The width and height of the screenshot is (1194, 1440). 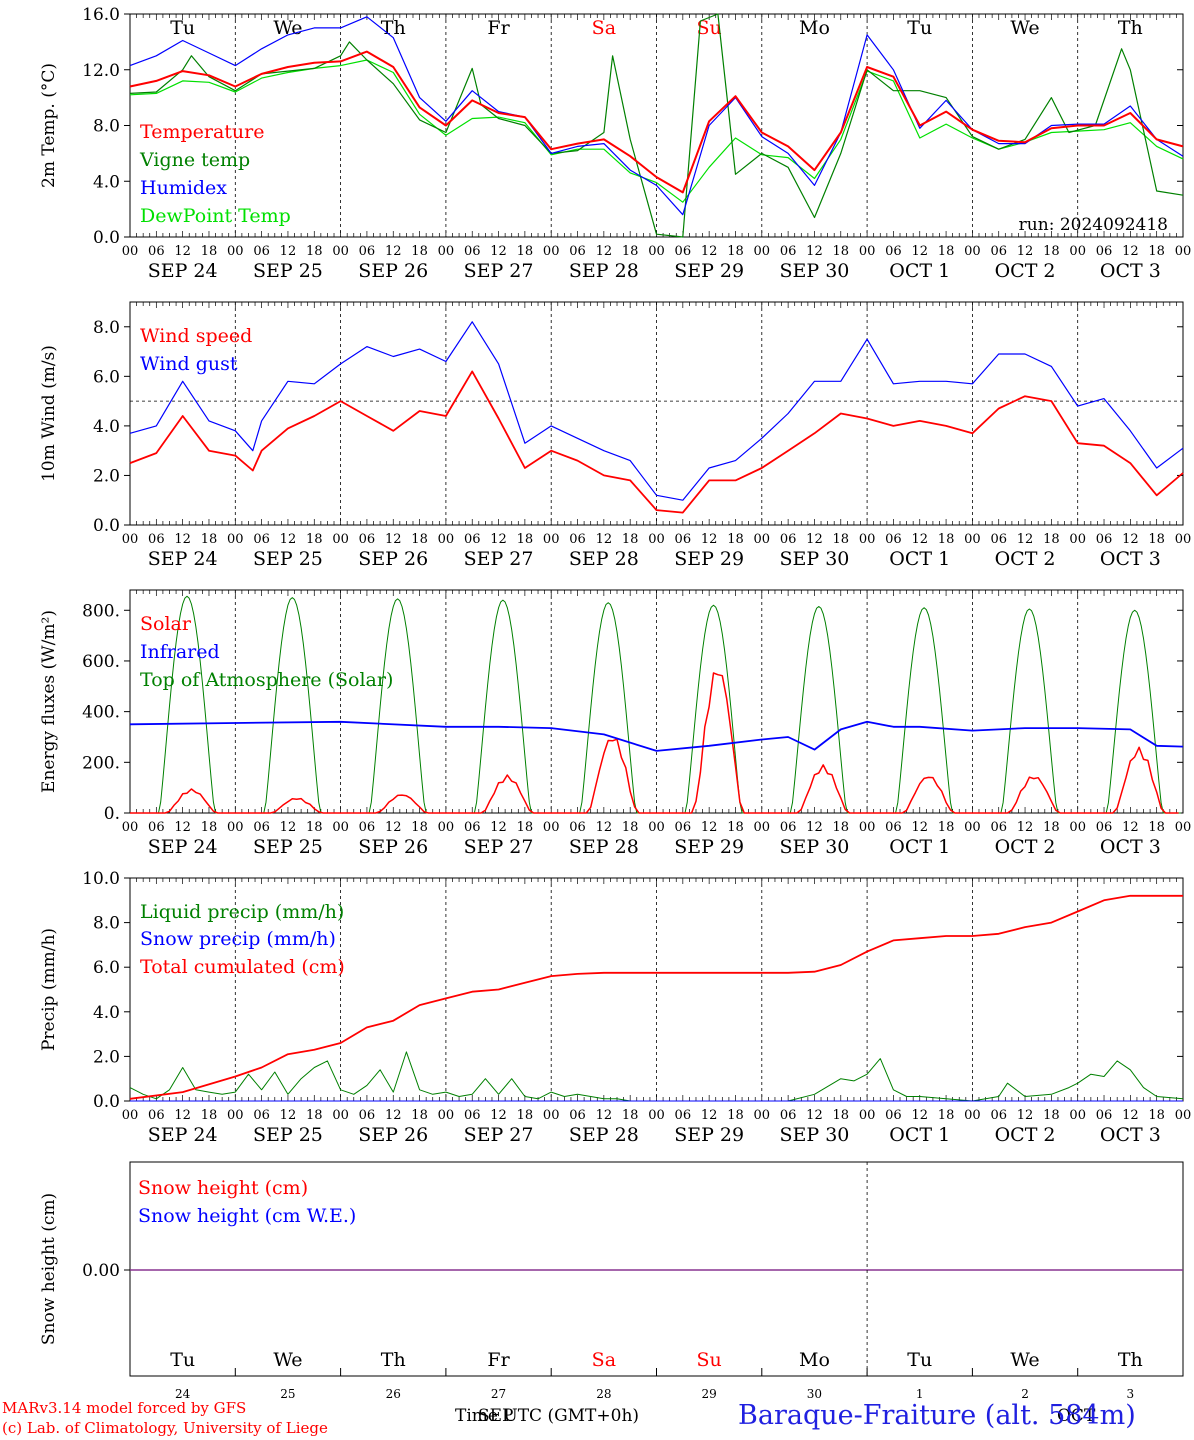 What do you see at coordinates (106, 377) in the screenshot?
I see `y-tick-label: 6.0` at bounding box center [106, 377].